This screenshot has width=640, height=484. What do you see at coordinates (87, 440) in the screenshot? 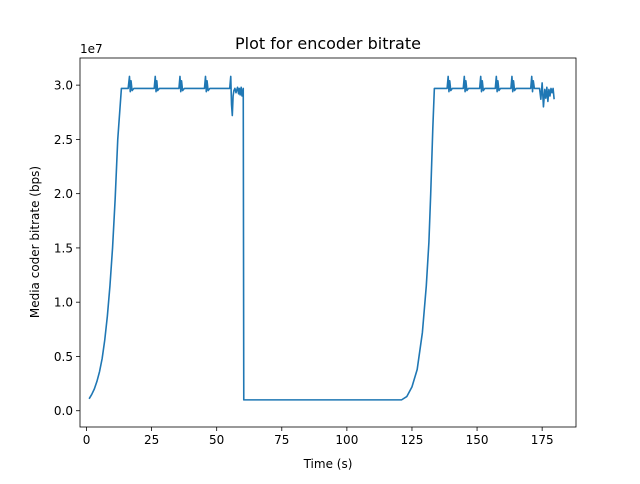
I see `x-tick-label: 0` at bounding box center [87, 440].